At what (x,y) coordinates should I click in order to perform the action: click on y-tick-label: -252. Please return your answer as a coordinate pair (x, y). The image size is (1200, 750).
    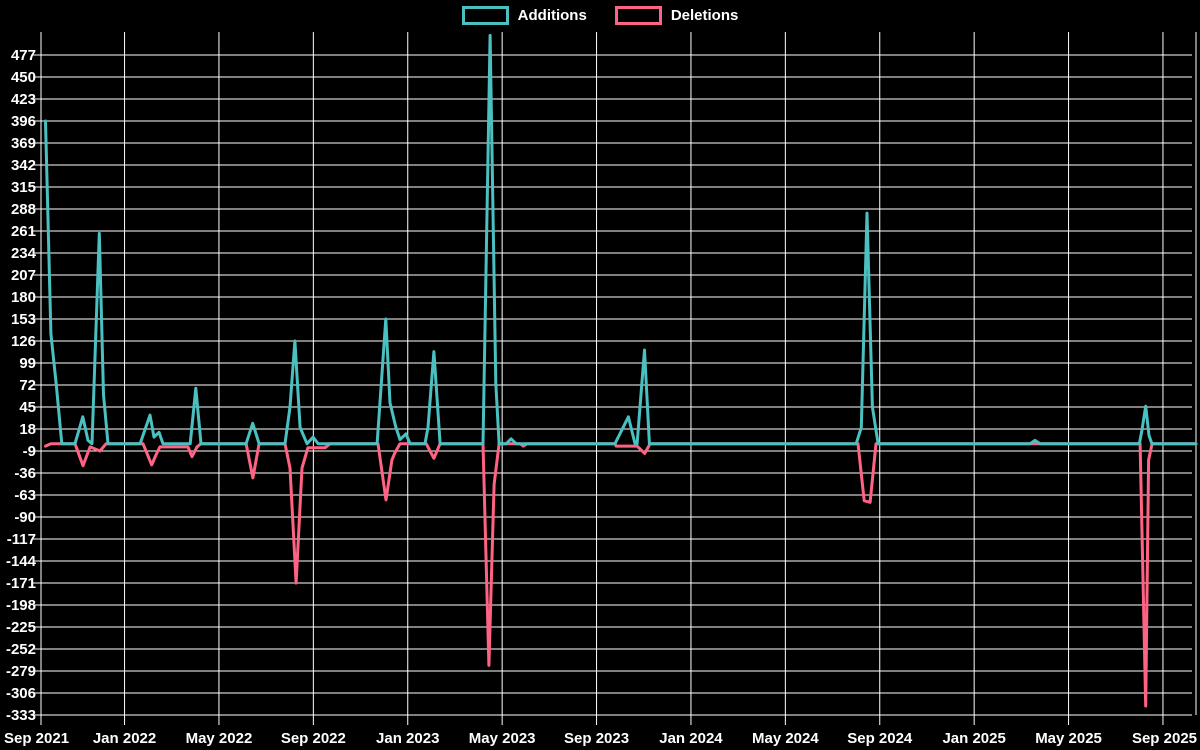
    Looking at the image, I should click on (21, 649).